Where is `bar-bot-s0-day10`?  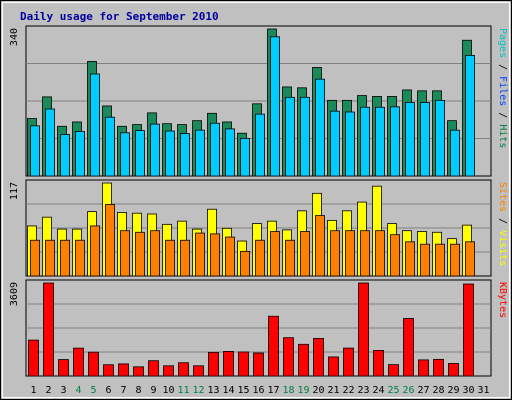
bar-bot-s0-day10 is located at coordinates (168, 371).